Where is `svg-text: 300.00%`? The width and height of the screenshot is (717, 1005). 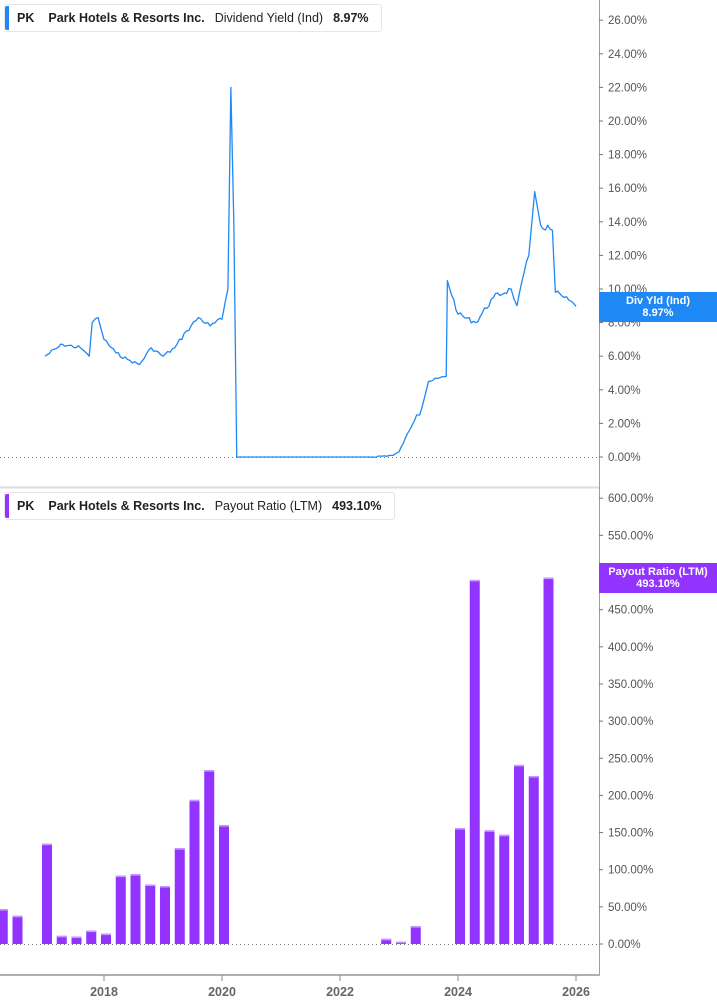
svg-text: 300.00% is located at coordinates (630, 722).